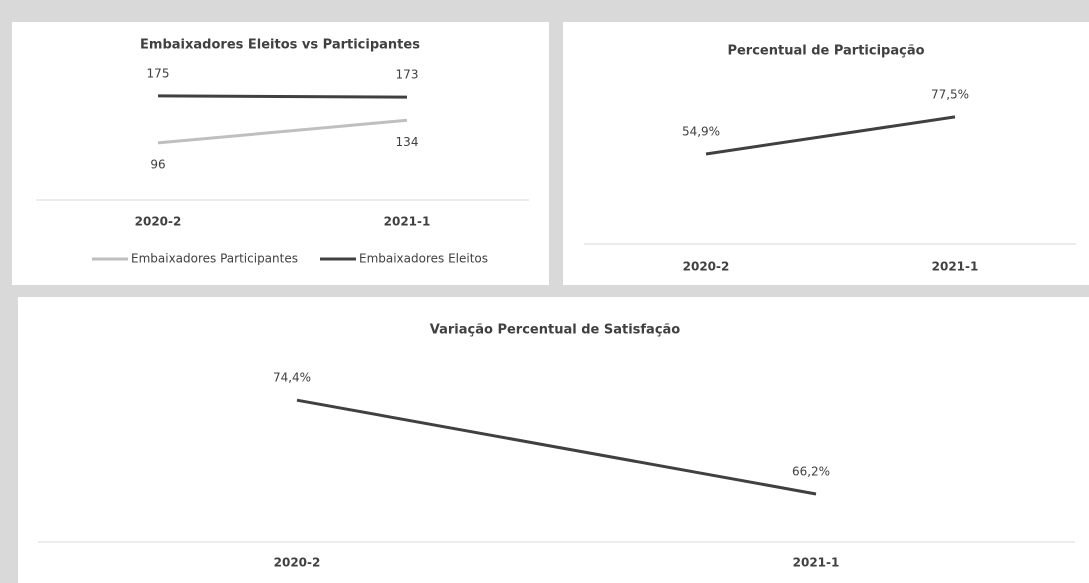  I want to click on data-label: 77,5%, so click(950, 94).